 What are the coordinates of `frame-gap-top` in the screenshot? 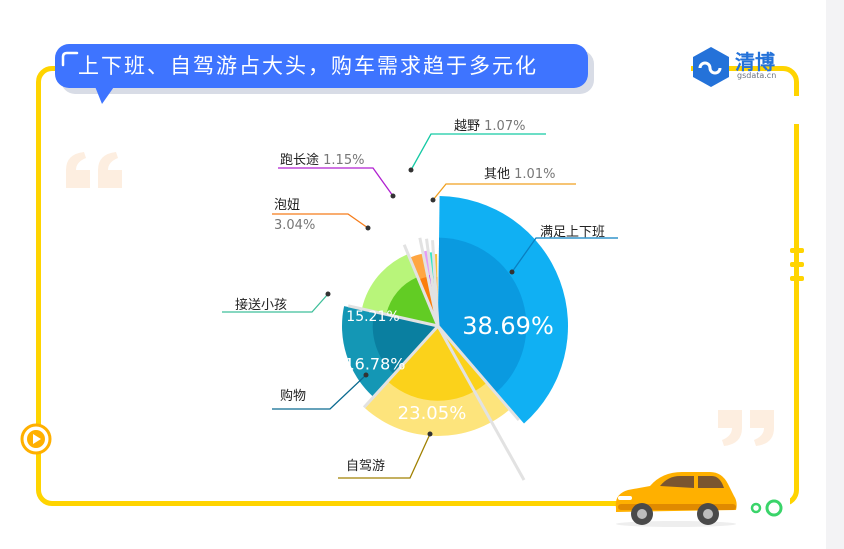 It's located at (642, 67).